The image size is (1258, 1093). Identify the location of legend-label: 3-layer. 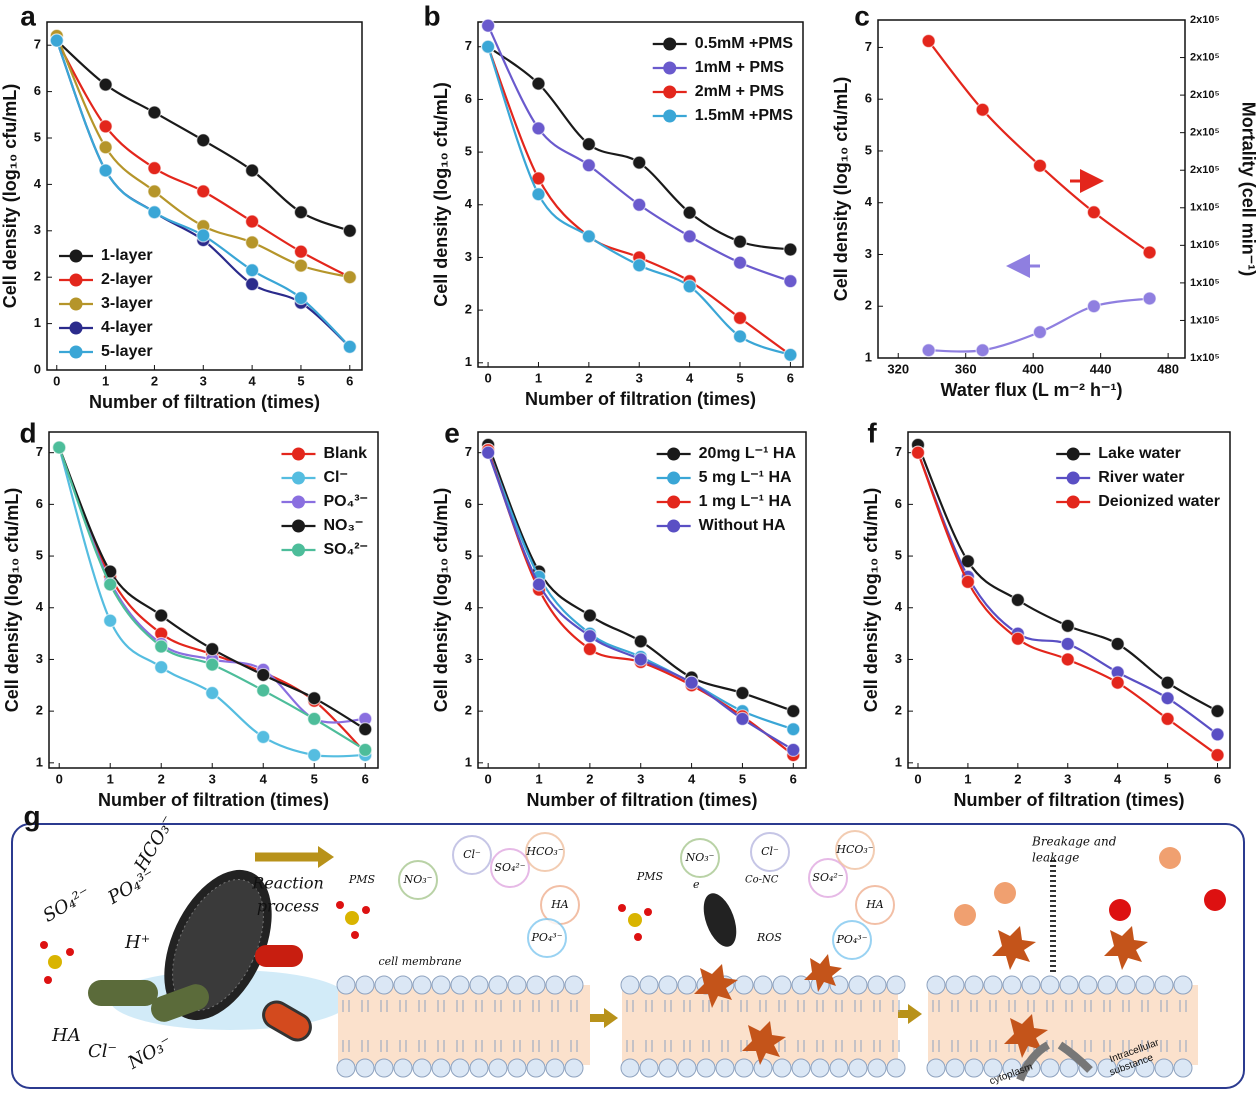
(127, 303).